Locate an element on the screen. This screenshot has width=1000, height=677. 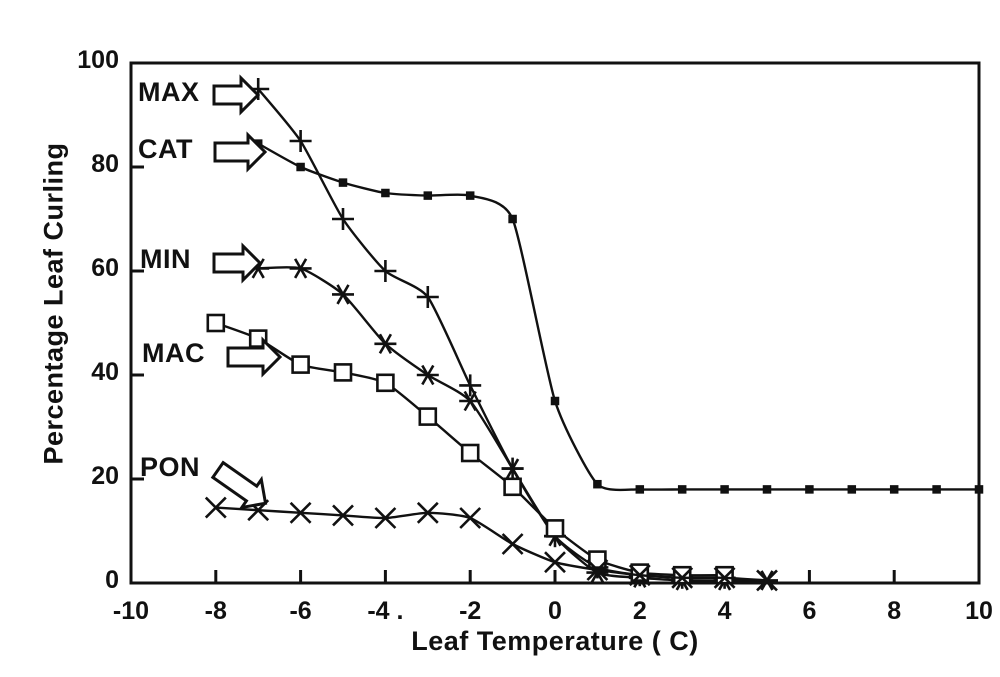
series-annotation-label-pon: PON is located at coordinates (170, 467).